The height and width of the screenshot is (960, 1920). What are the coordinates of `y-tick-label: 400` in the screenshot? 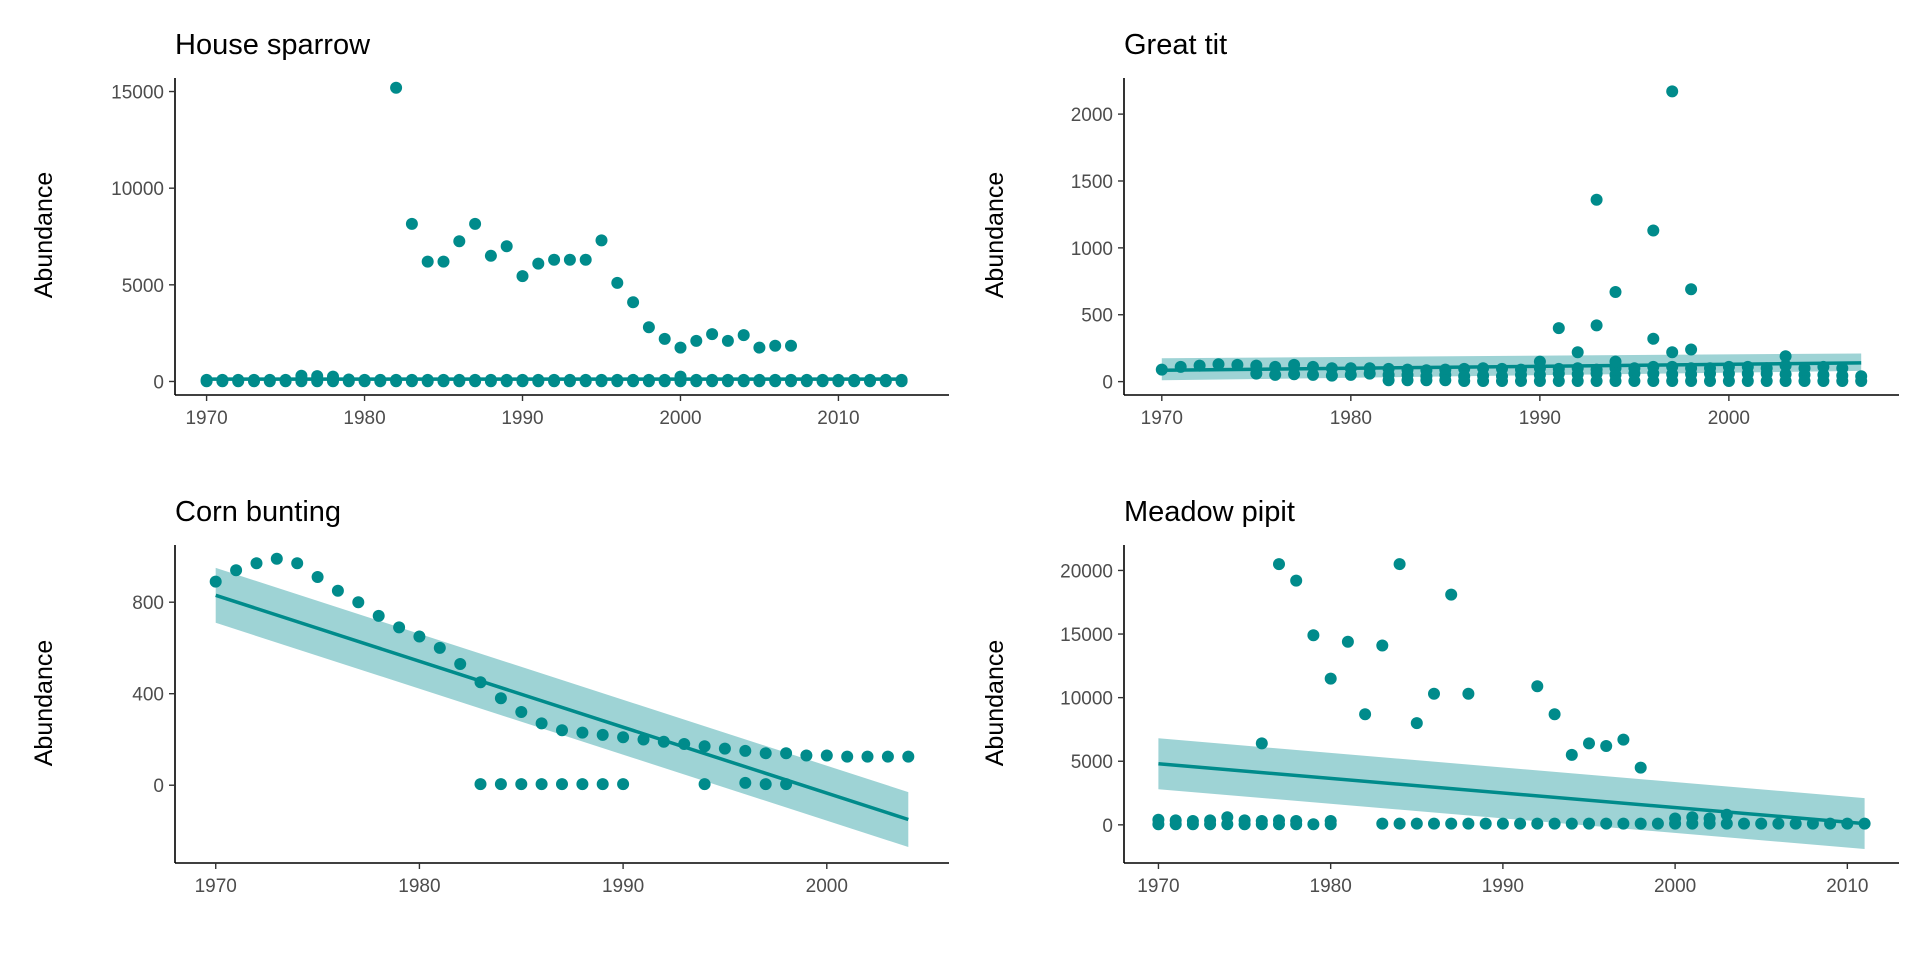 It's located at (148, 695).